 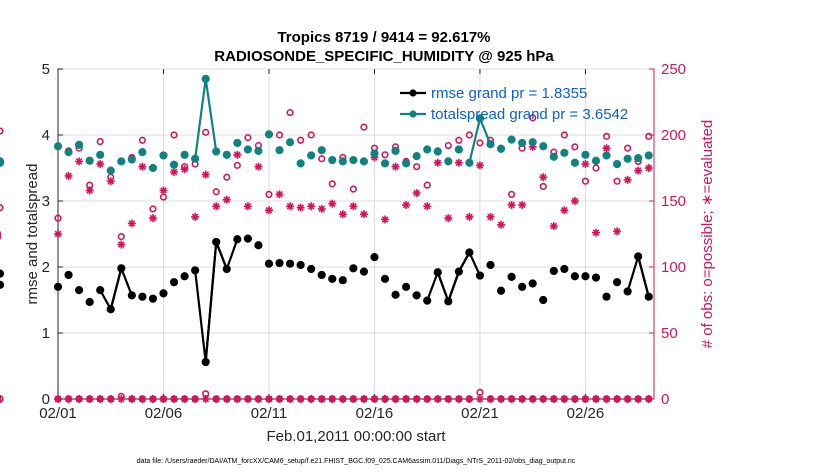 What do you see at coordinates (164, 413) in the screenshot?
I see `x-tick-label: 02/06` at bounding box center [164, 413].